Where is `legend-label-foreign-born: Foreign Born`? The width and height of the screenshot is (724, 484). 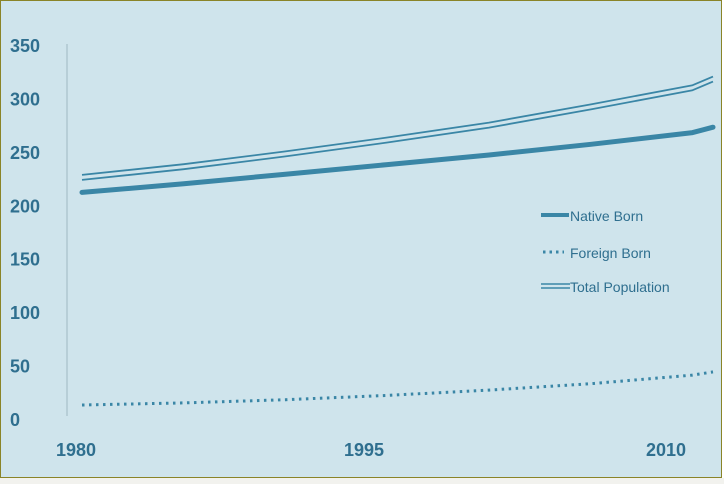
legend-label-foreign-born: Foreign Born is located at coordinates (610, 253).